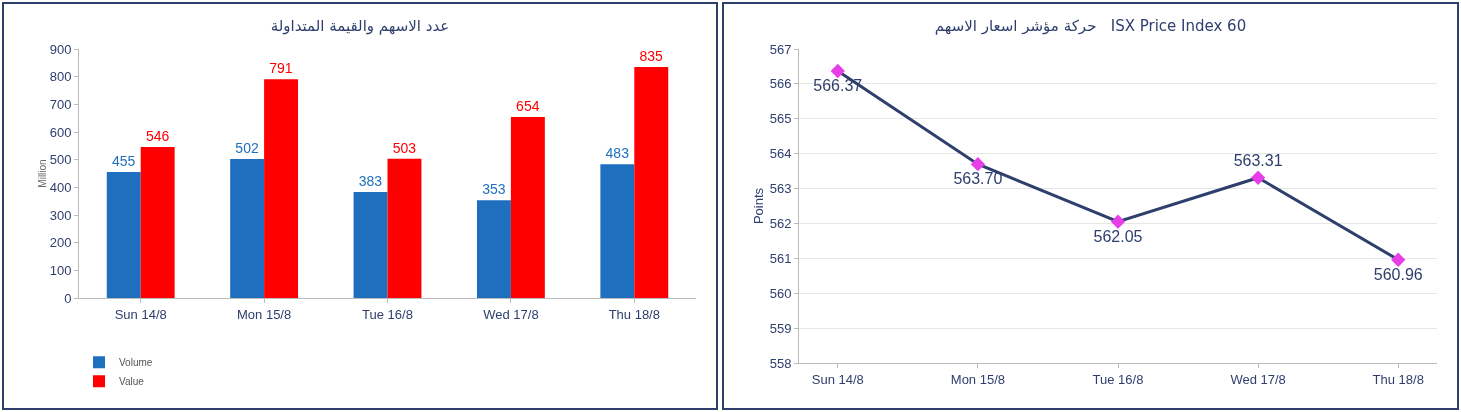 The image size is (1461, 412). What do you see at coordinates (758, 206) in the screenshot?
I see `y-axis-title: Points` at bounding box center [758, 206].